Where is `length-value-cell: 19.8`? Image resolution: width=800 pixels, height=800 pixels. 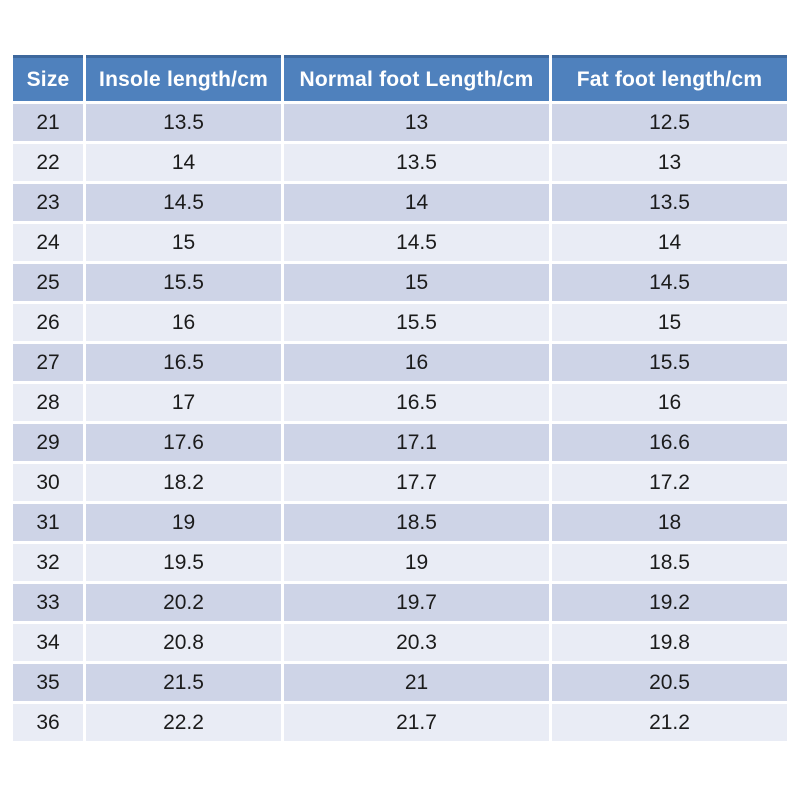 length-value-cell: 19.8 is located at coordinates (669, 642).